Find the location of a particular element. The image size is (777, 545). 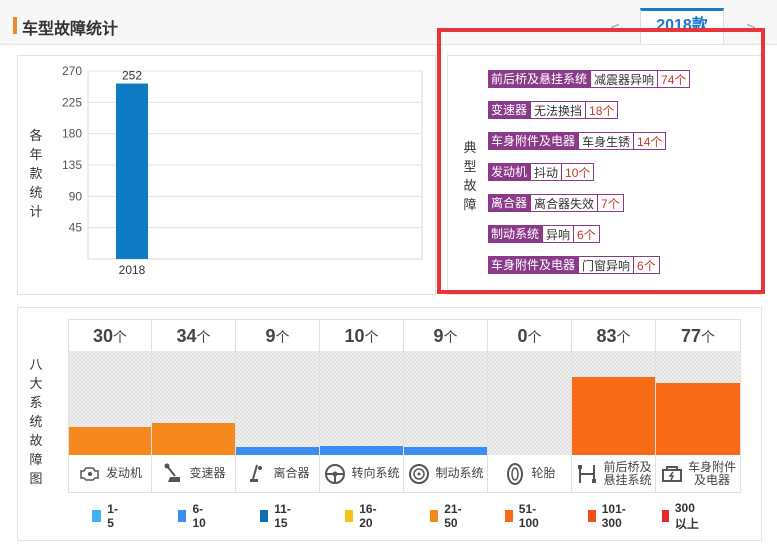

systems-label-char: 障 is located at coordinates (36, 459).